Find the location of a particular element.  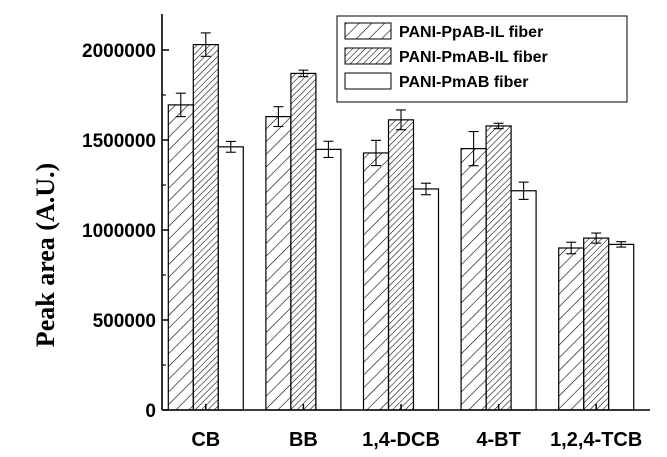

bar-3-BB is located at coordinates (328, 279).